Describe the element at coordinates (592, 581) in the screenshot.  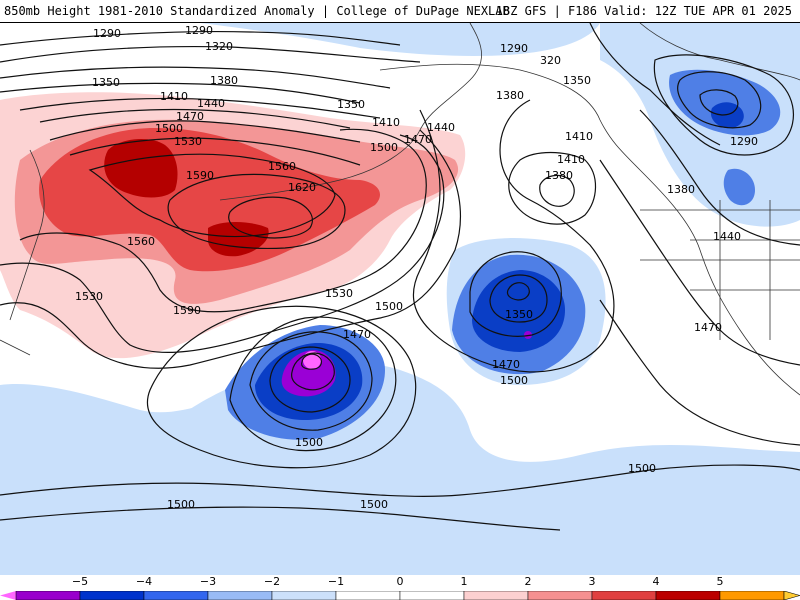
I see `colorbar-tick-label: 3` at that location.